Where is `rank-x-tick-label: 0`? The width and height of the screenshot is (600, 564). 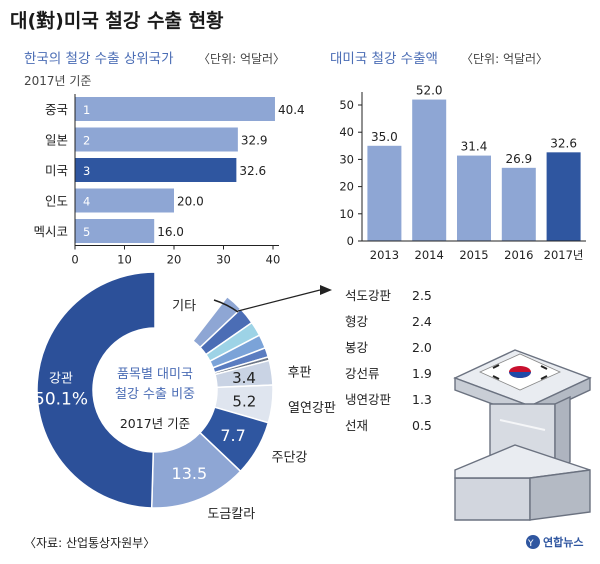 rank-x-tick-label: 0 is located at coordinates (74, 260).